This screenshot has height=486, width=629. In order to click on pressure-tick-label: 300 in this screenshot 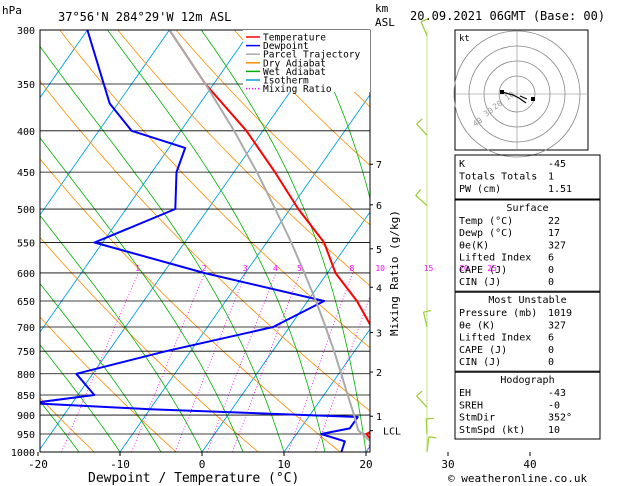, I will do `click(26, 31)`.